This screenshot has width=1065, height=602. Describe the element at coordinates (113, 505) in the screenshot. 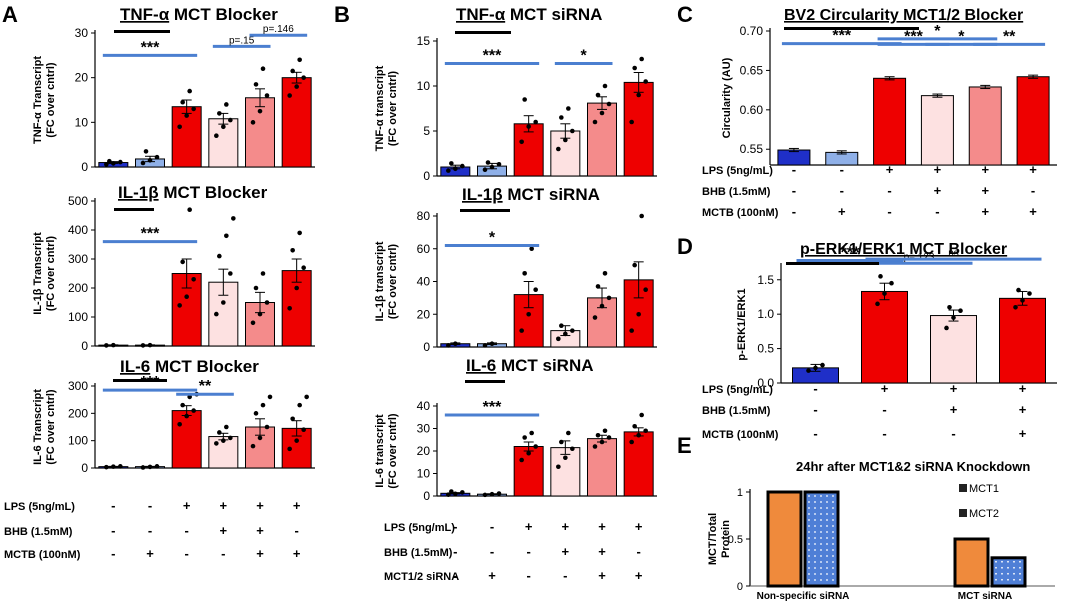

I see `cond-A-cell-0-0: -` at that location.